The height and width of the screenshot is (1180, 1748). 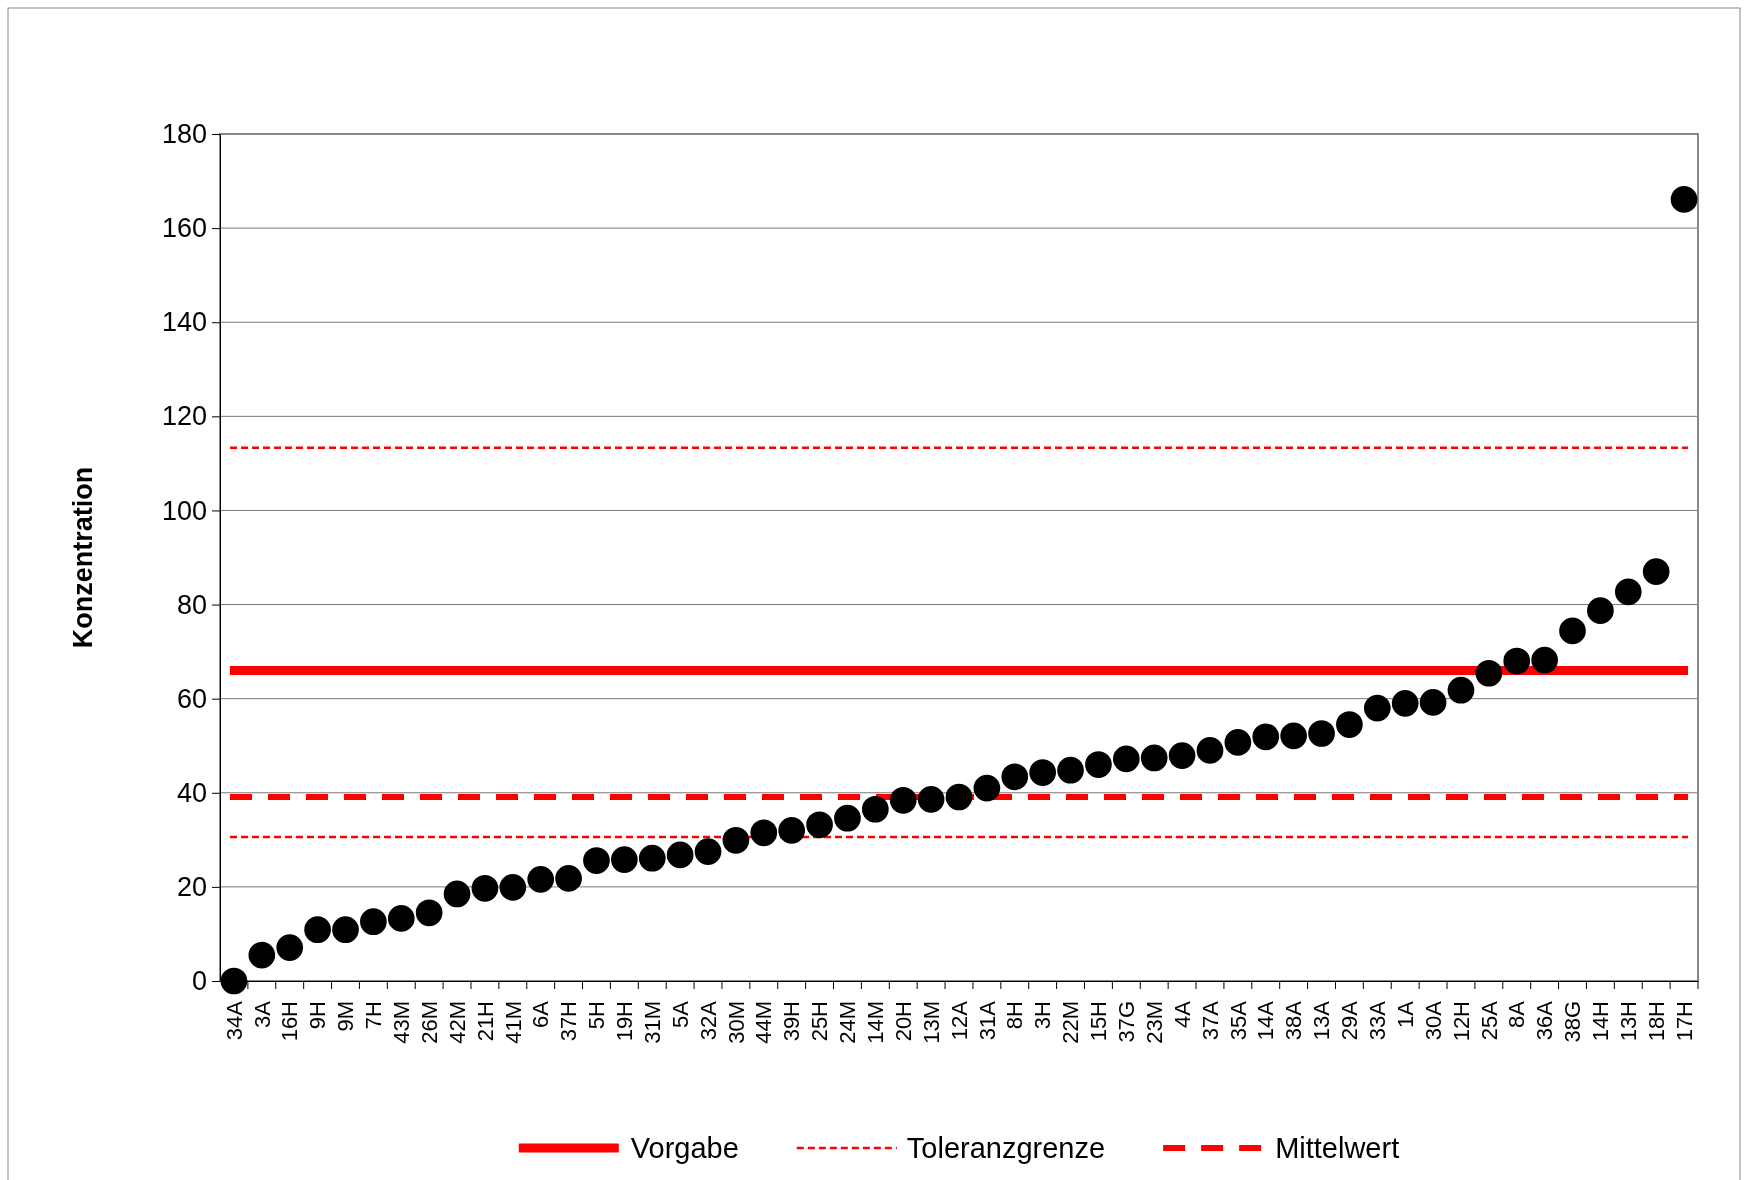 What do you see at coordinates (401, 1022) in the screenshot?
I see `x-tick-label: 43M` at bounding box center [401, 1022].